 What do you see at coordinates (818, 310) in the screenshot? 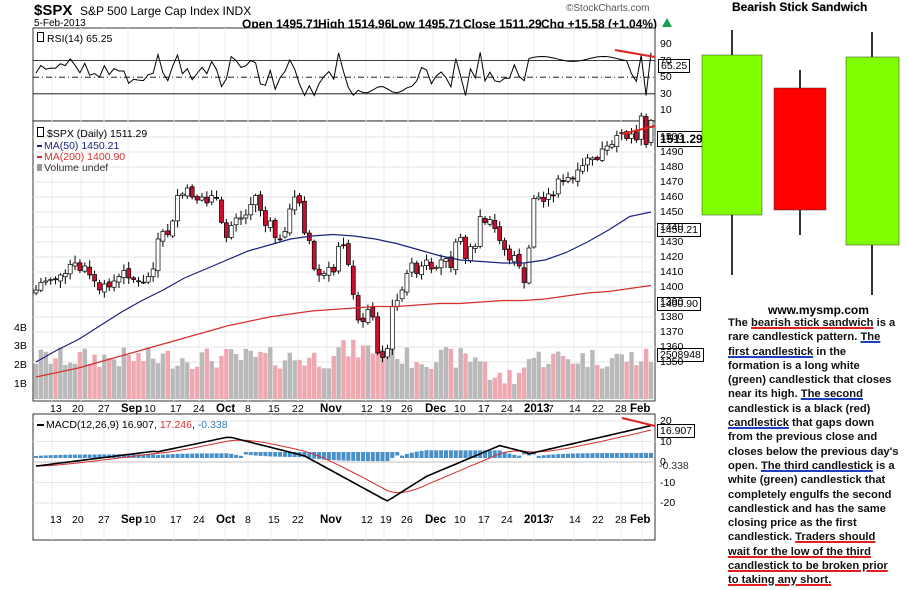
I see `website-label: www.mysmp.com` at bounding box center [818, 310].